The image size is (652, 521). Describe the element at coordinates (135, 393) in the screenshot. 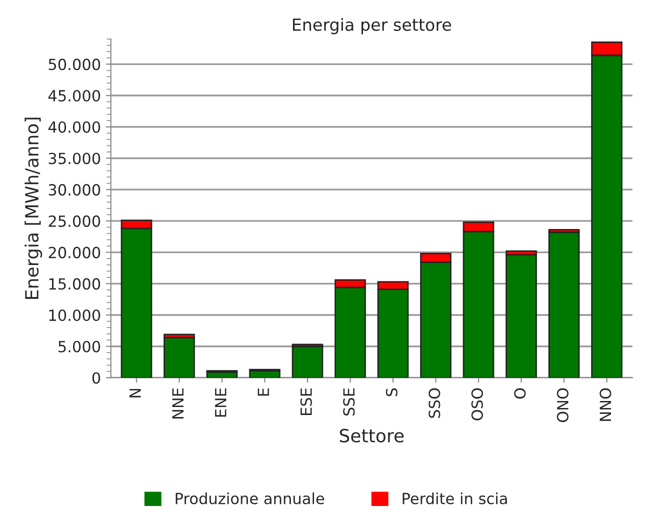

I see `x-tick-label: N` at that location.